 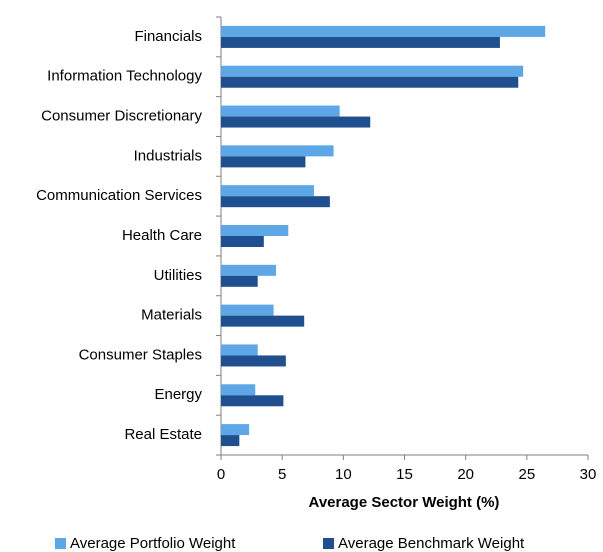 I want to click on x-tick-label: 0, so click(x=221, y=474).